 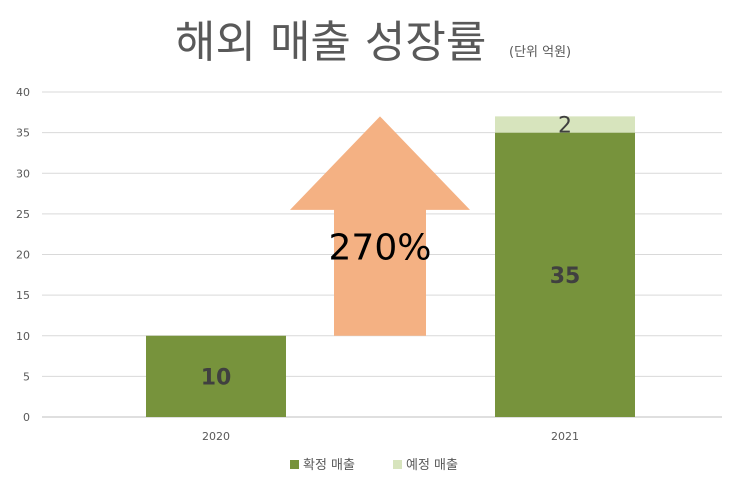 I want to click on chart-title-main: 해외 매출 성장률, so click(x=330, y=42).